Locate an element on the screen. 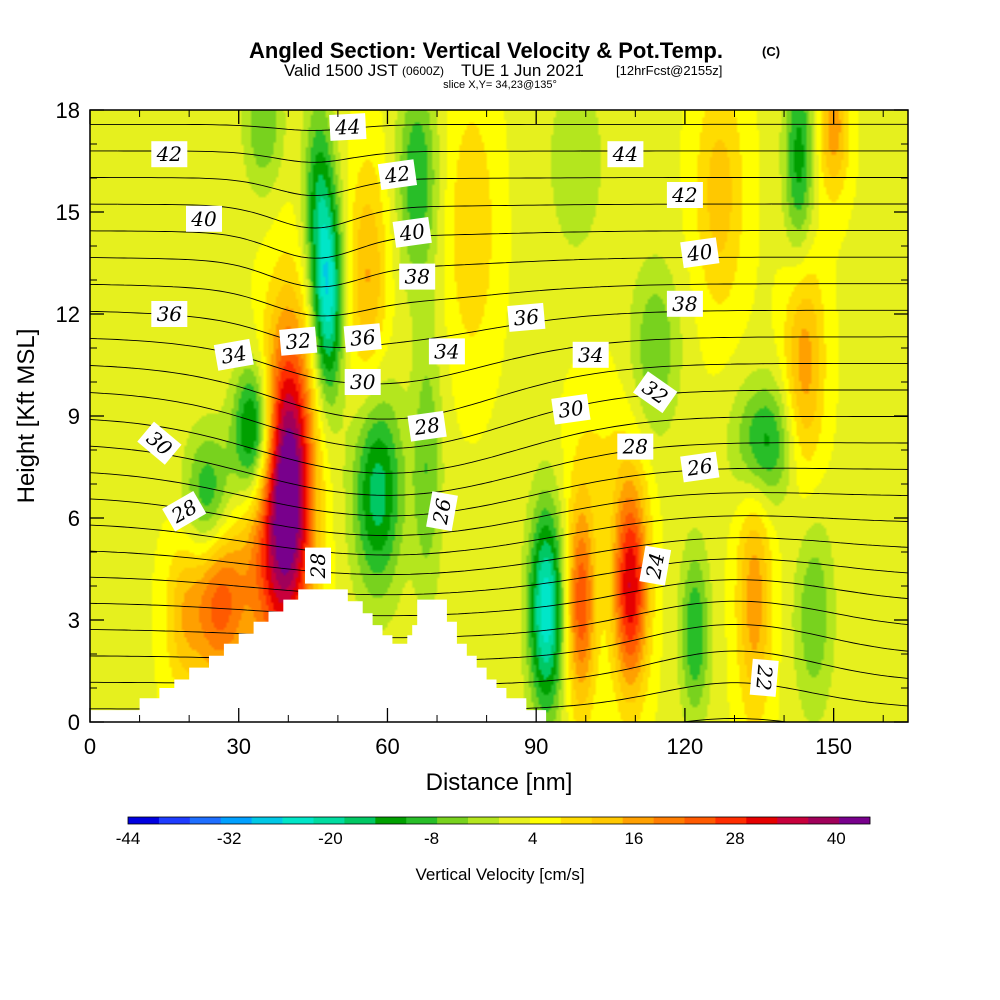  colorbar-tick-label: 40 is located at coordinates (836, 838).